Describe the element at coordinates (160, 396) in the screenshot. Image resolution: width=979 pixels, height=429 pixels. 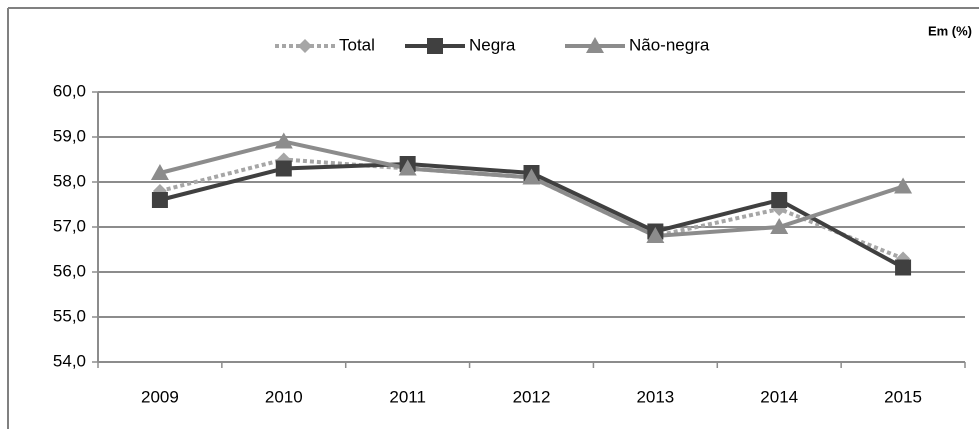
I see `x-tick-label: 2009` at that location.